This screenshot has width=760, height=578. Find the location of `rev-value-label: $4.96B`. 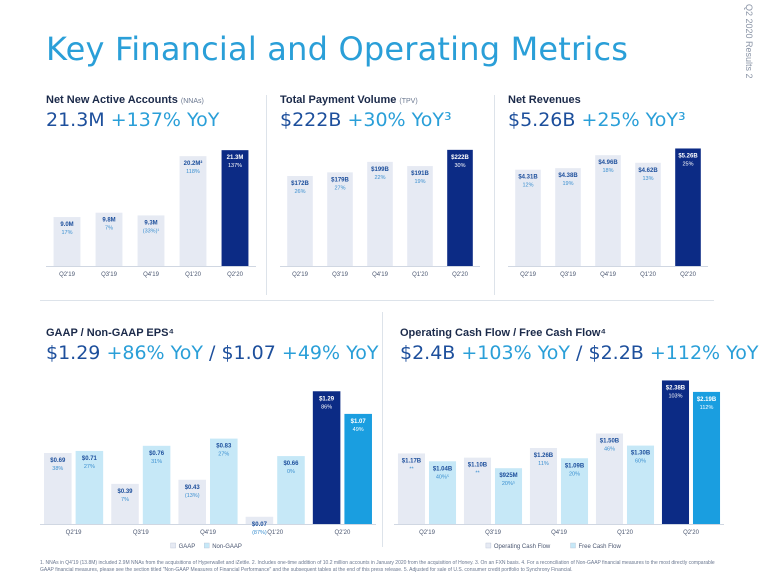

rev-value-label: $4.96B is located at coordinates (608, 163).